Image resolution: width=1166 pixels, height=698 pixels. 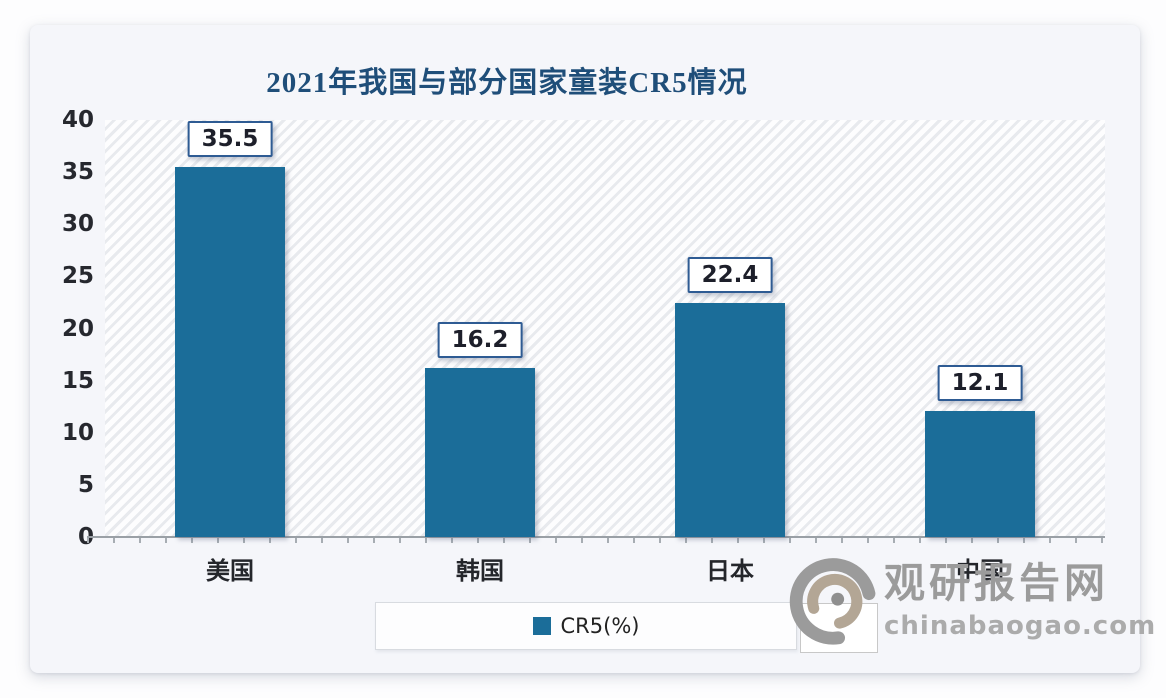 I want to click on y-tick-label-10: 10, so click(x=77, y=432).